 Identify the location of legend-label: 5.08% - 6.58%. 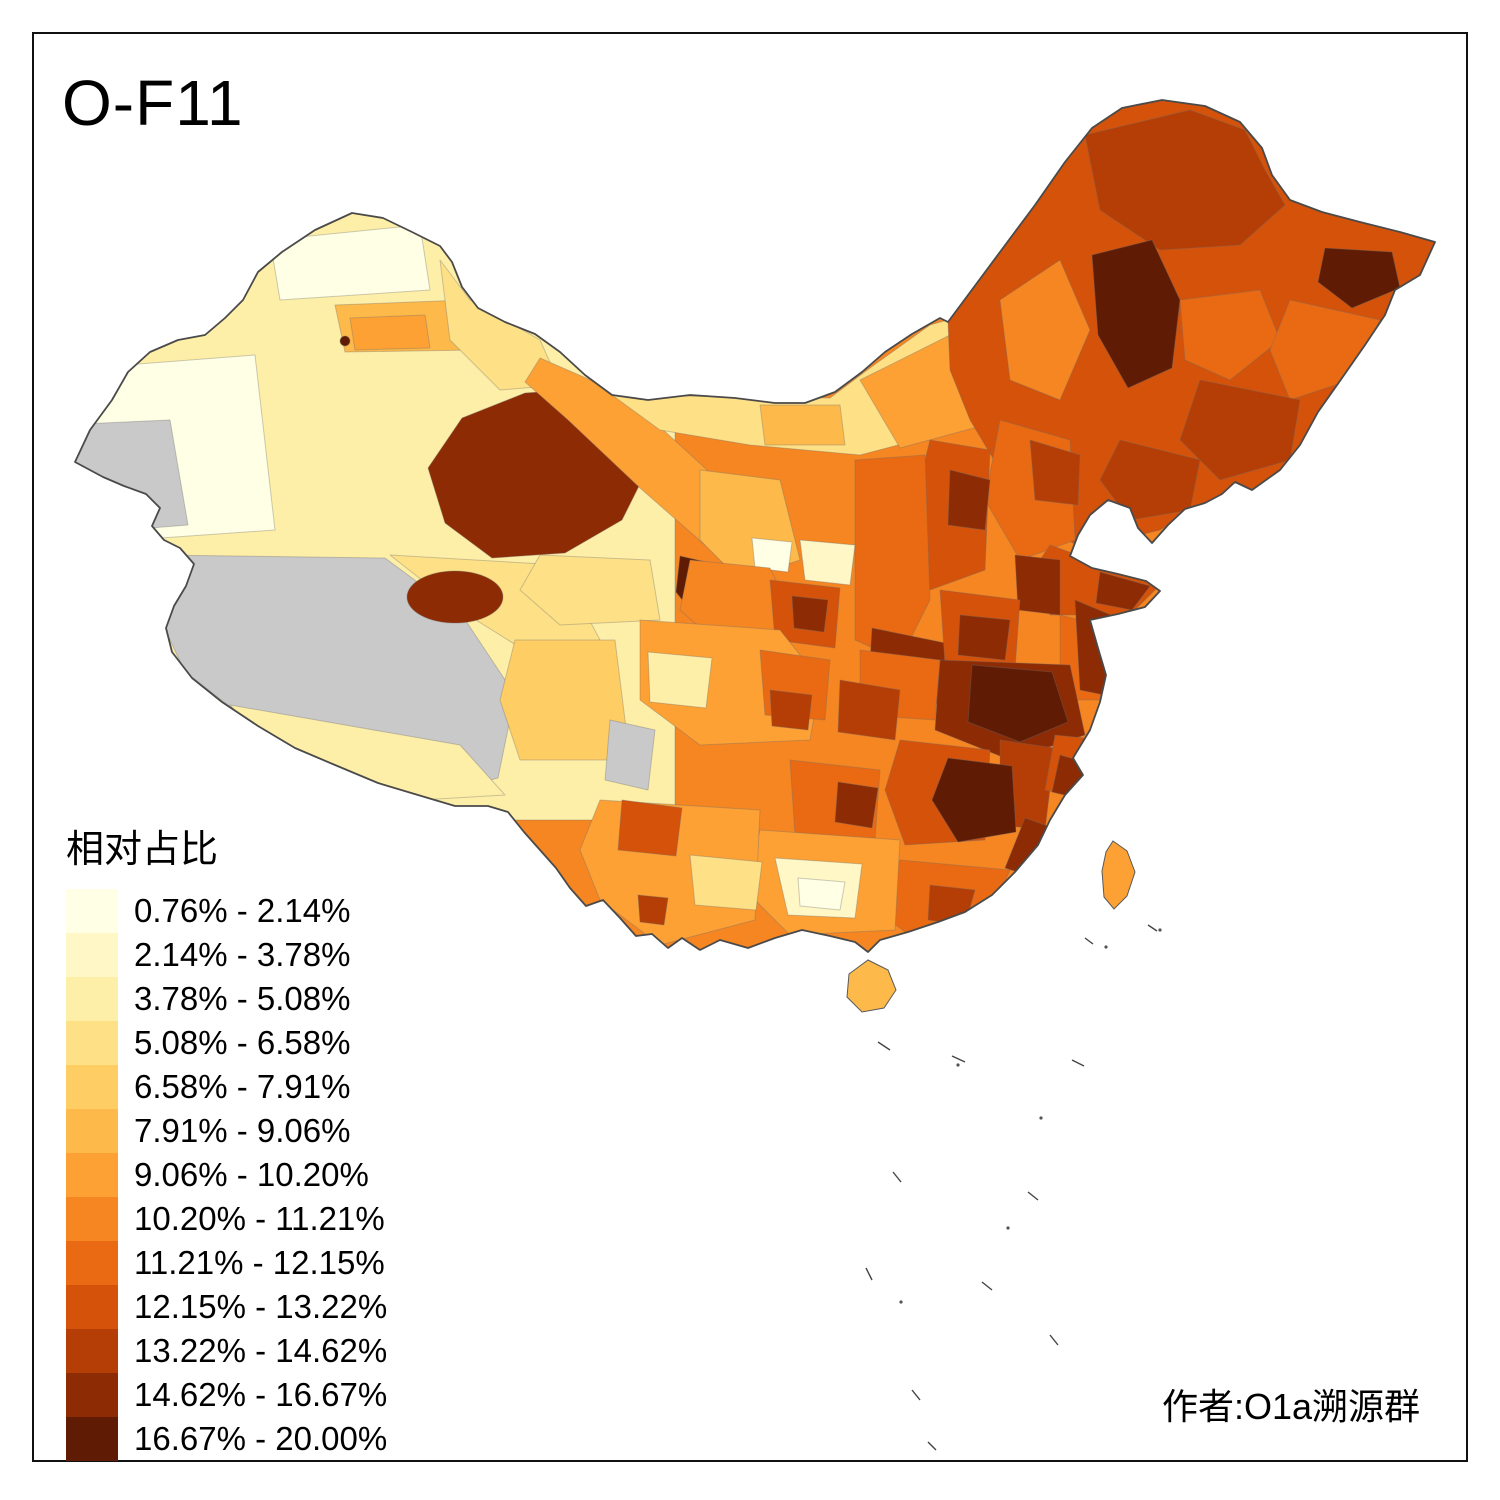
(242, 1042).